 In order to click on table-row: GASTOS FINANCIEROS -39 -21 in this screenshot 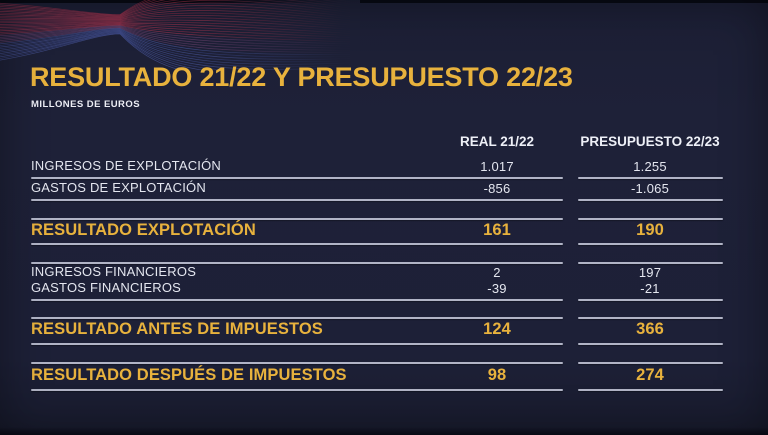, I will do `click(384, 290)`.